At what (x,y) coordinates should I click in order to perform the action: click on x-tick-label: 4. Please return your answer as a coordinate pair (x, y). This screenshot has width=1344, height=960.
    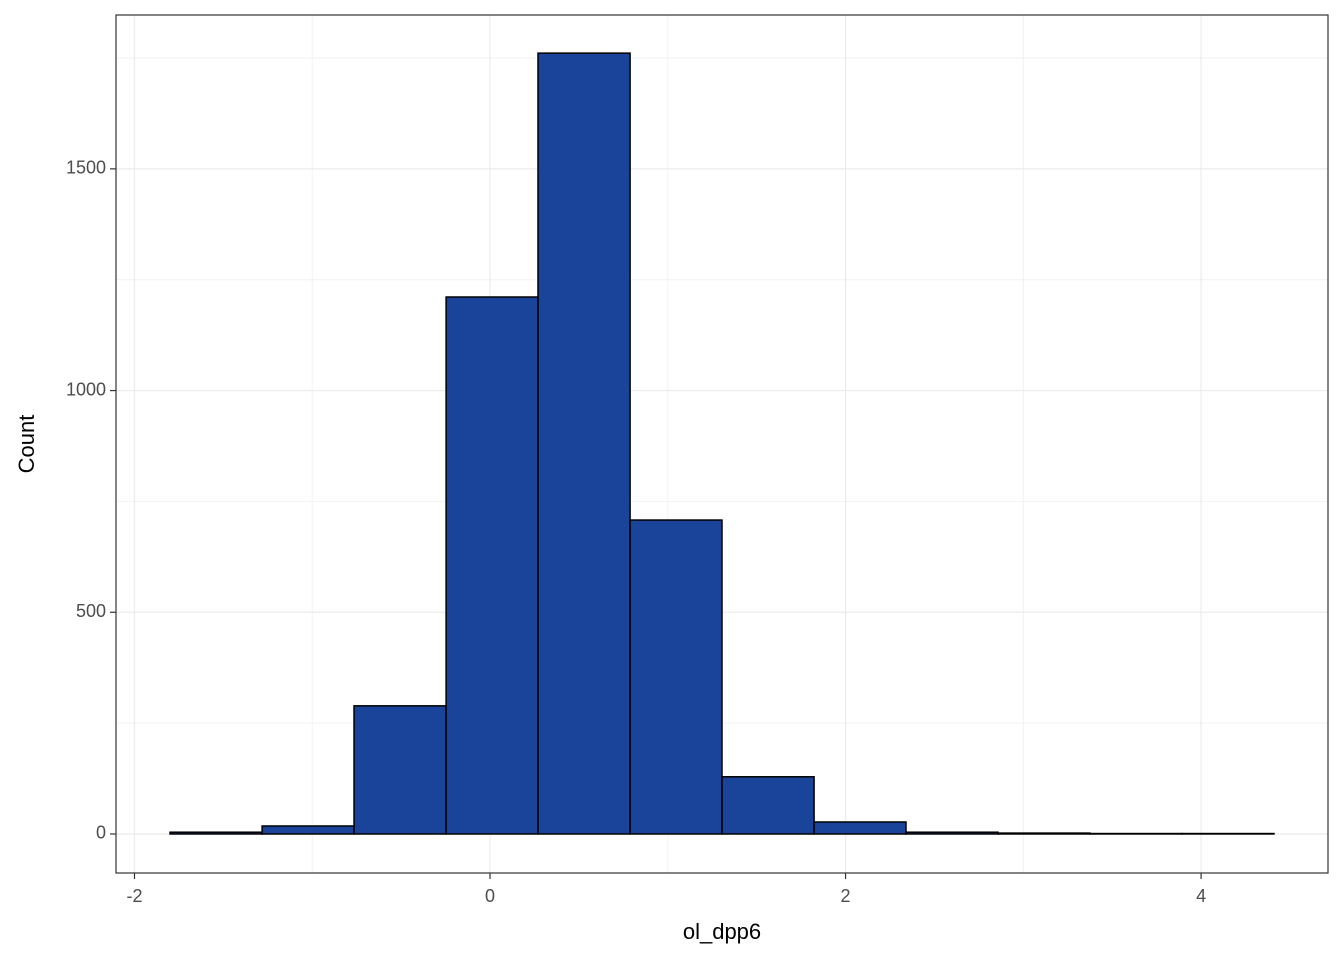
    Looking at the image, I should click on (1201, 896).